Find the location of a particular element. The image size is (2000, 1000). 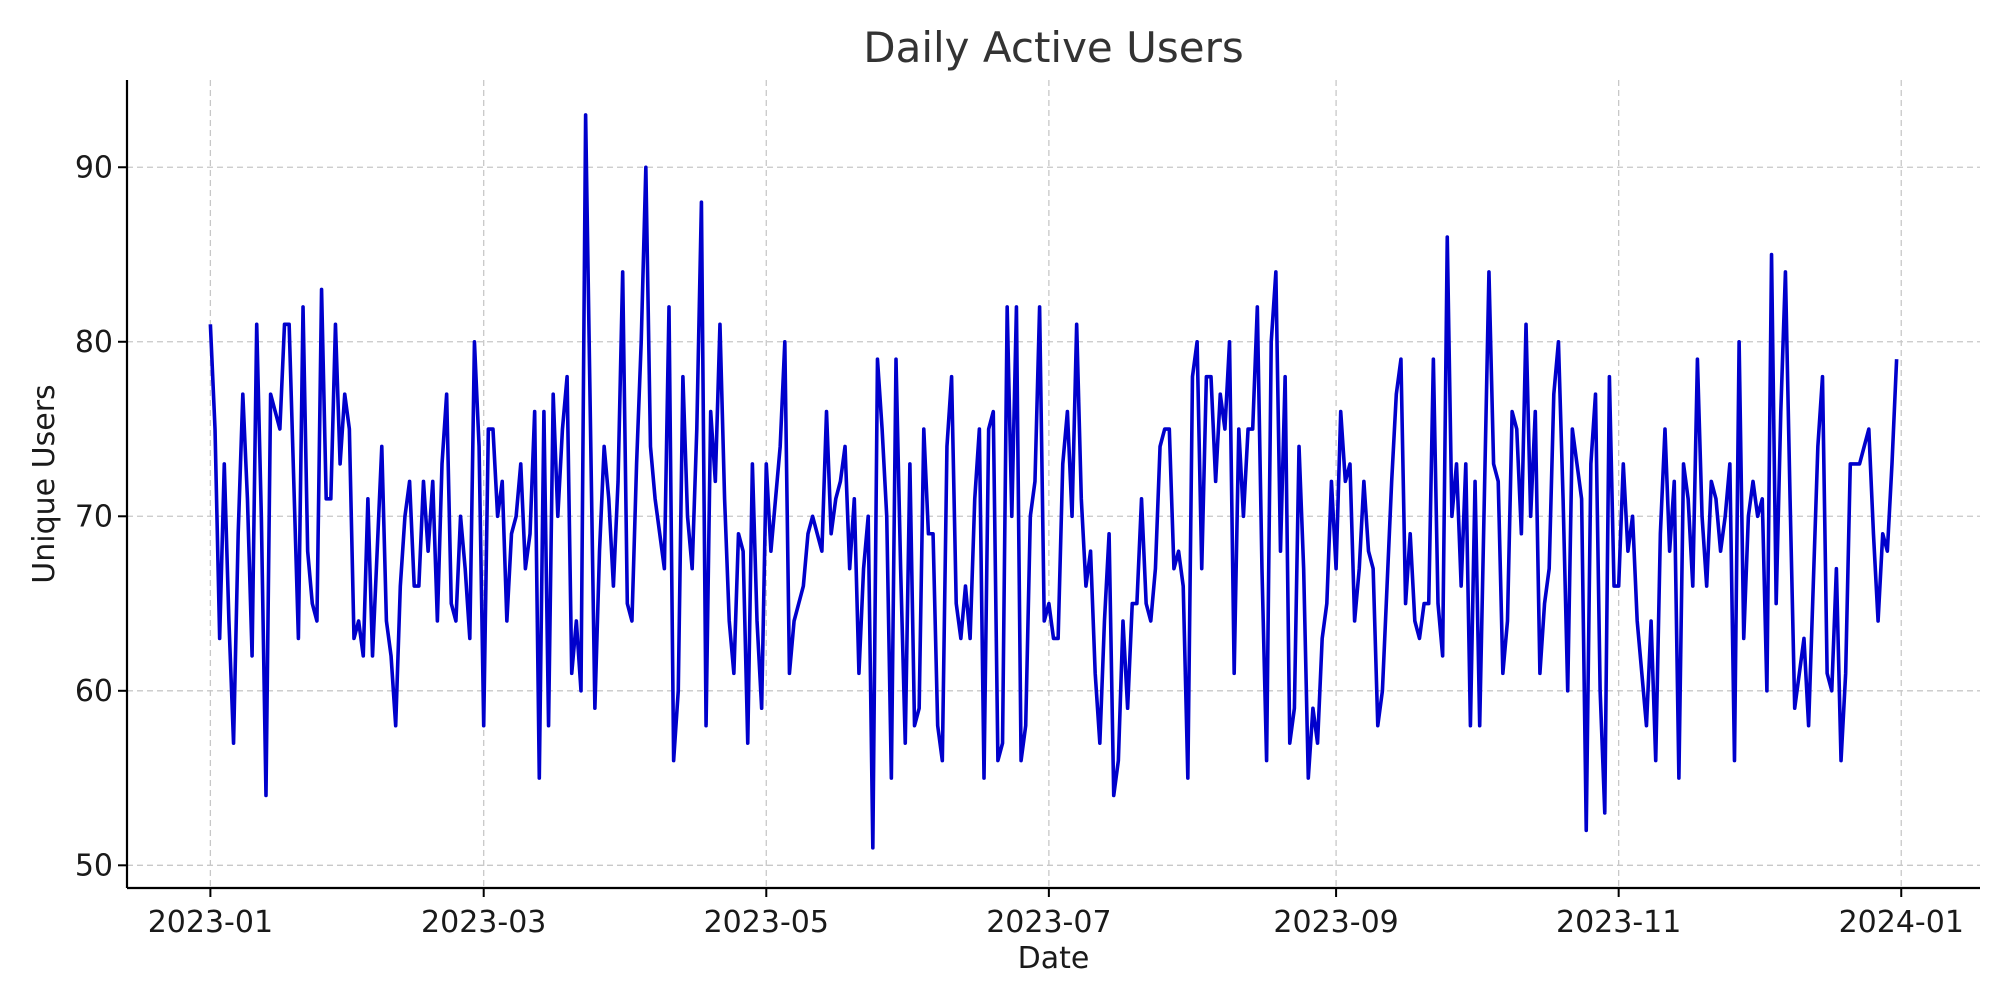

x-tick-label: 2023-11 is located at coordinates (1618, 922).